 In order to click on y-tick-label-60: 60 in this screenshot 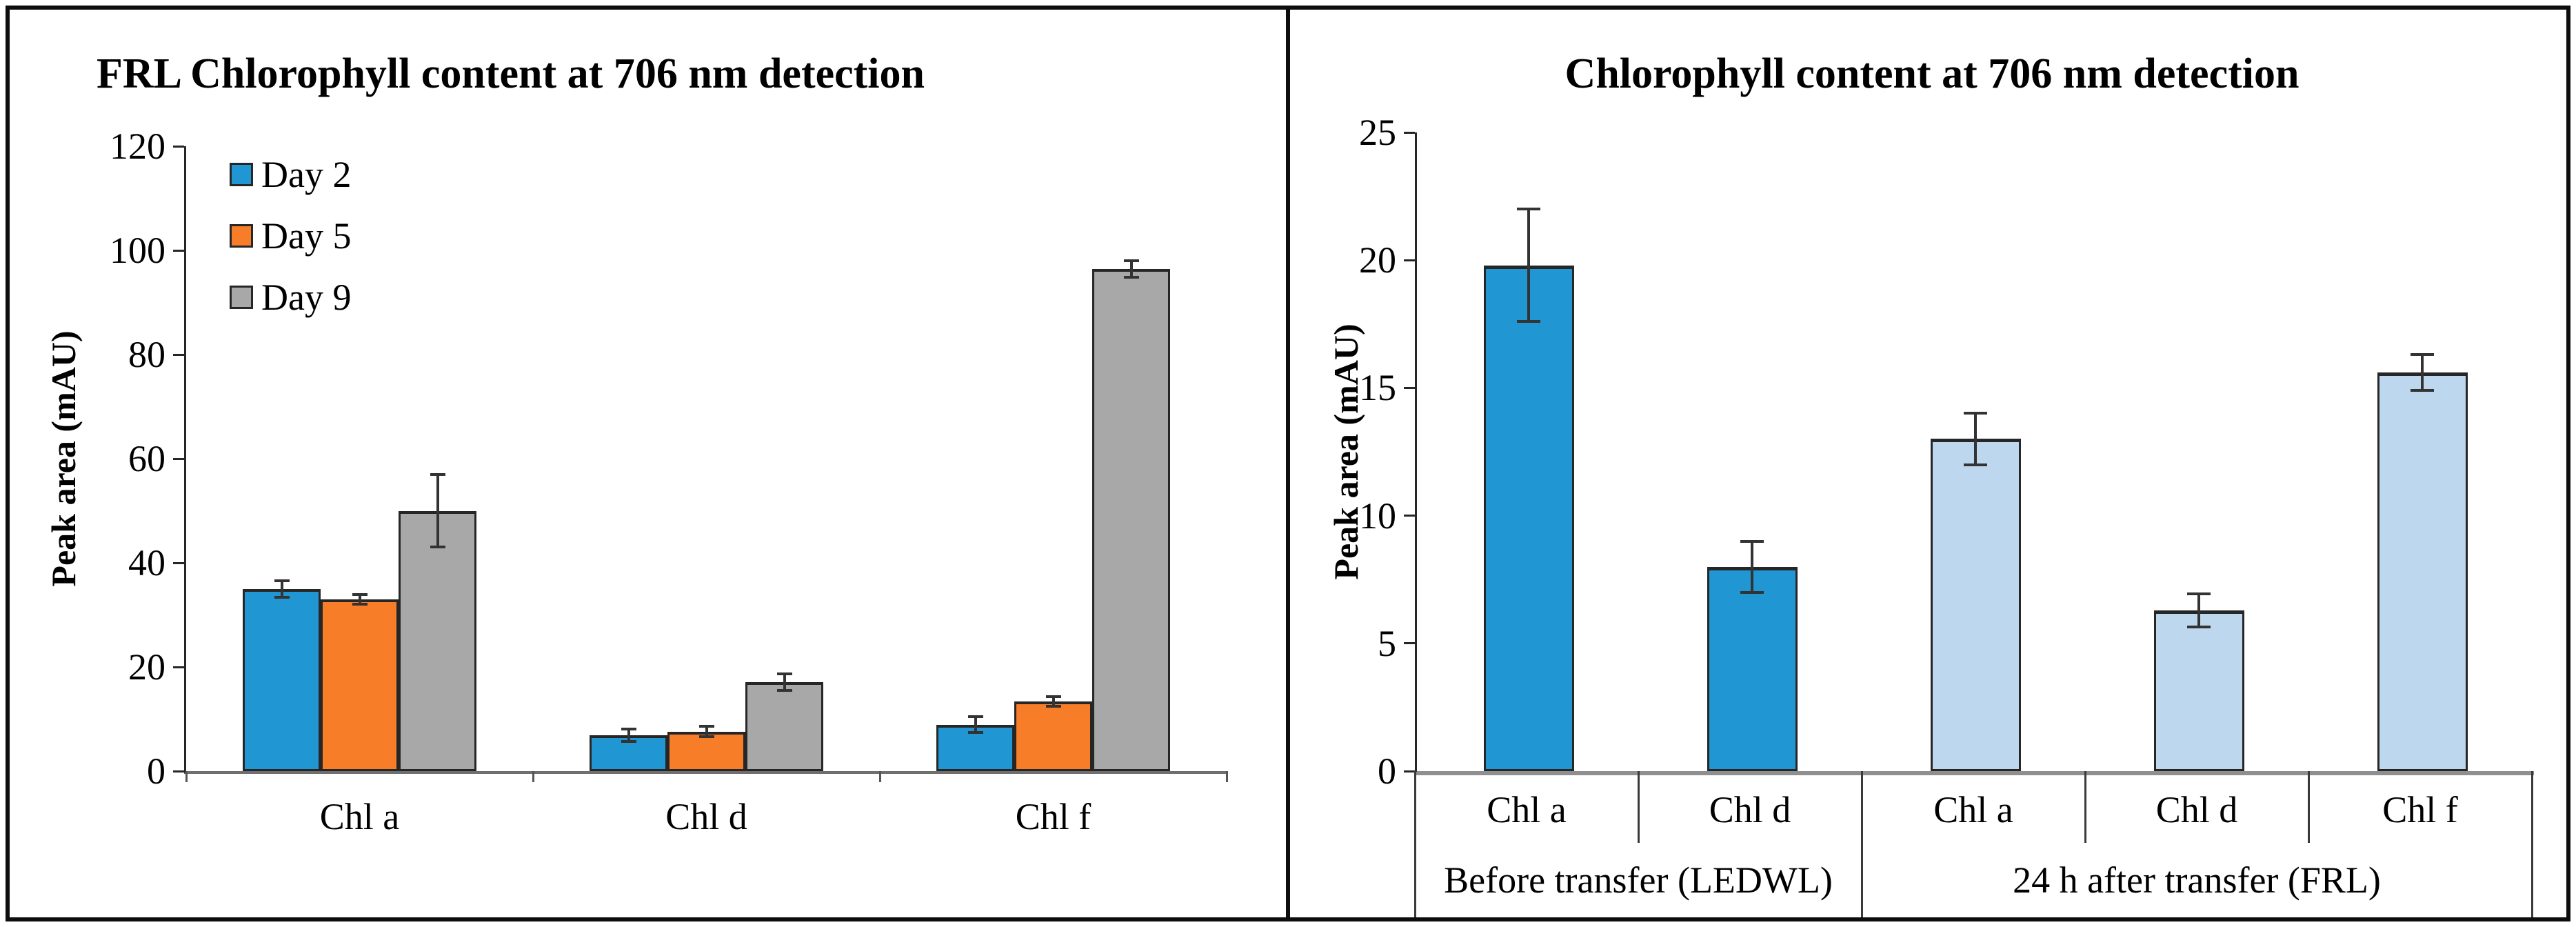, I will do `click(146, 458)`.